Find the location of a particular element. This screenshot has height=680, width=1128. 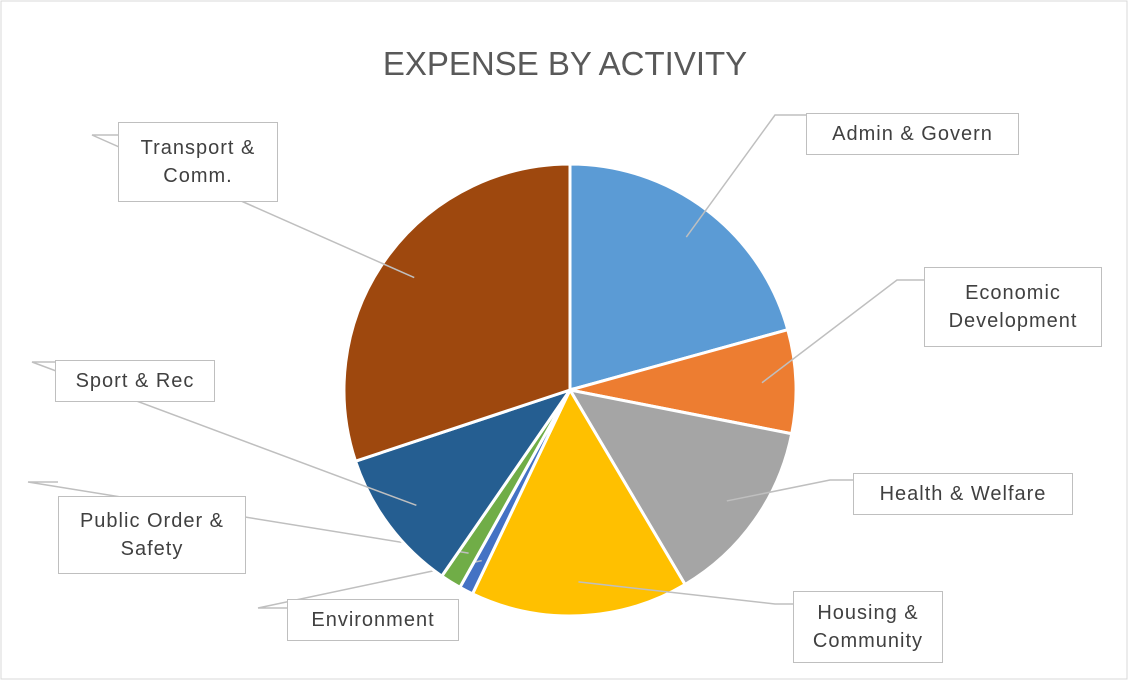

data-label: Sport & Rec is located at coordinates (135, 381).